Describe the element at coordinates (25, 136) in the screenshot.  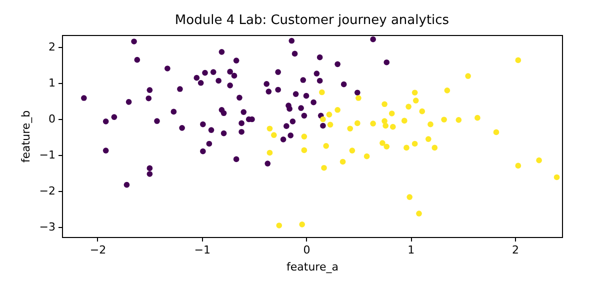
I see `y-axis-title: feature_b` at that location.